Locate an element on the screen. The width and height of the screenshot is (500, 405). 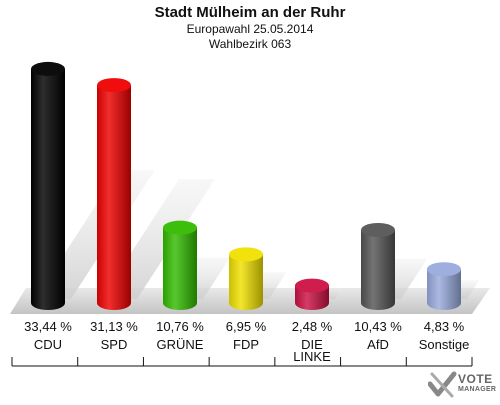
chart-subtitle-election: Europawahl 25.05.2014 is located at coordinates (250, 29).